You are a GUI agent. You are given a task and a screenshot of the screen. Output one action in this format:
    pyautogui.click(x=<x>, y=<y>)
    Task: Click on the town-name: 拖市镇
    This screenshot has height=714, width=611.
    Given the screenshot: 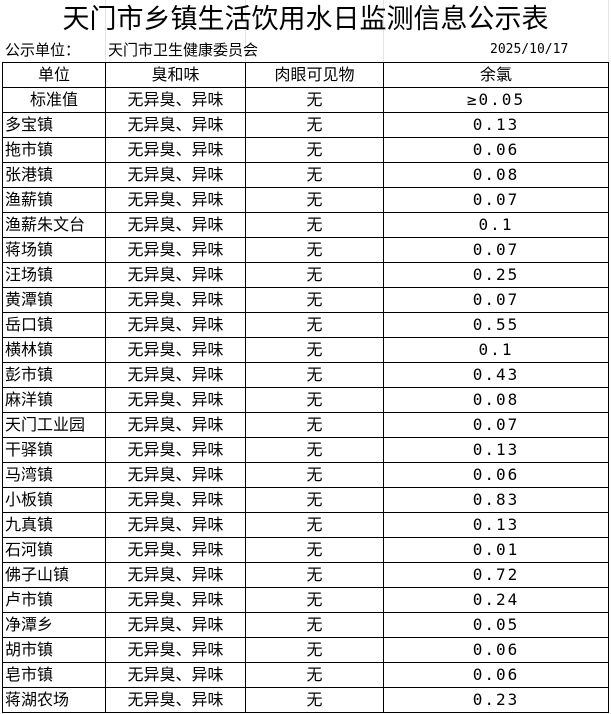 What is the action you would take?
    pyautogui.click(x=54, y=150)
    